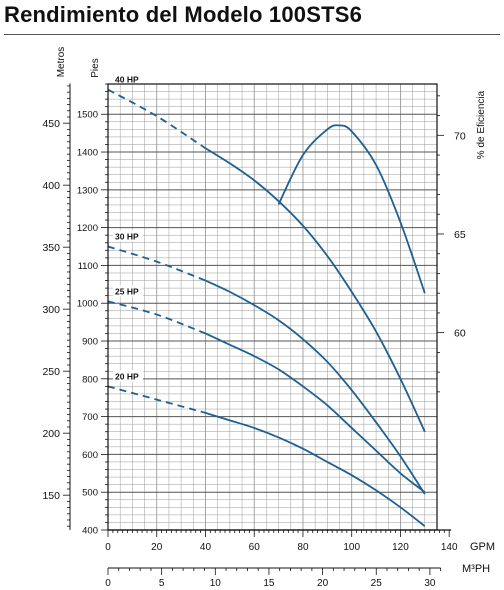 Image resolution: width=504 pixels, height=590 pixels. Describe the element at coordinates (90, 417) in the screenshot. I see `feet-tick-label: 700` at that location.